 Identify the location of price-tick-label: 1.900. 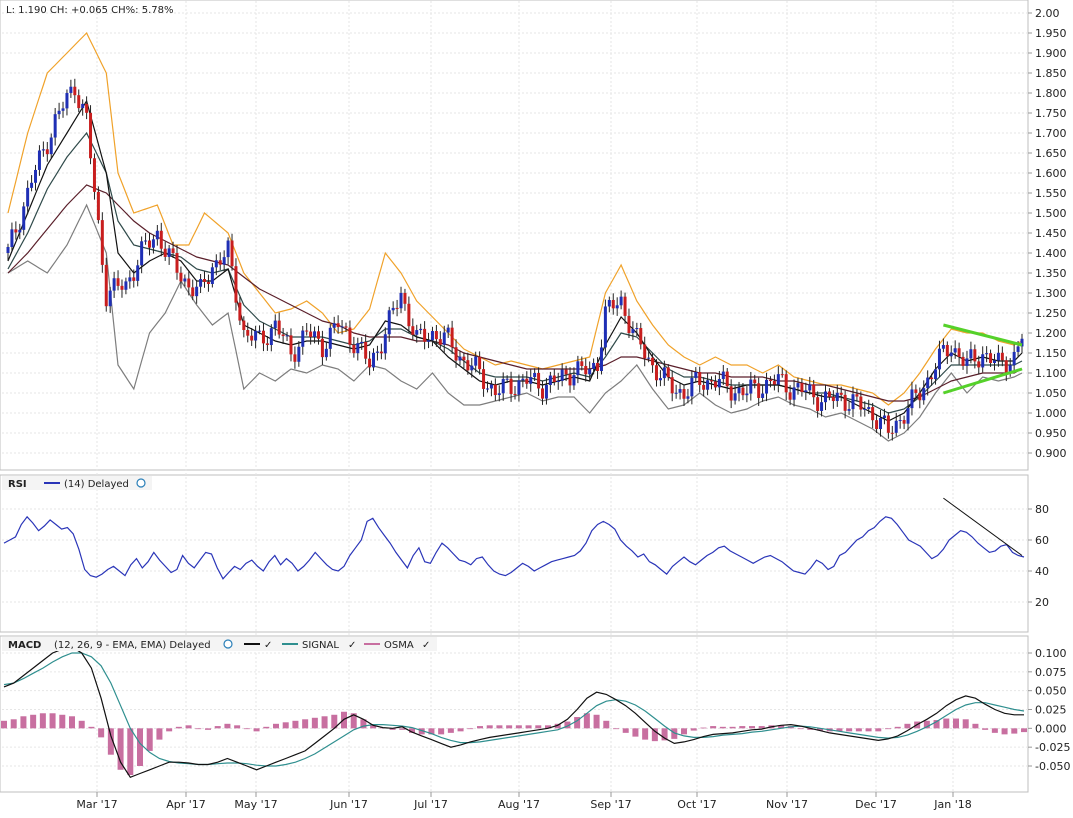
(1051, 53).